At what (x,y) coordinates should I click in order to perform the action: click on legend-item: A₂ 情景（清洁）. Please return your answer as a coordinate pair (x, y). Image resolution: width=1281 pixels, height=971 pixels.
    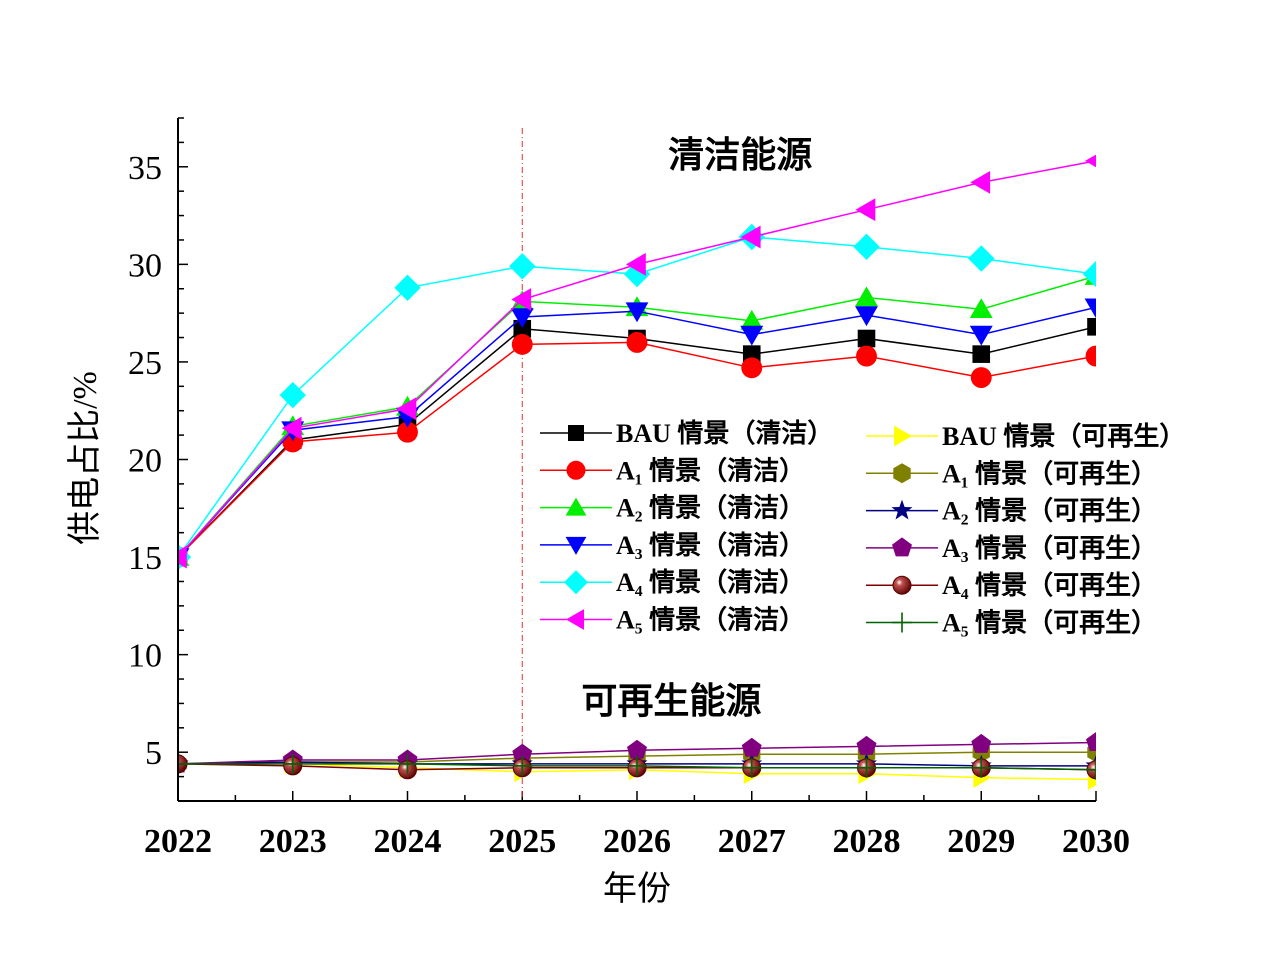
    Looking at the image, I should click on (672, 508).